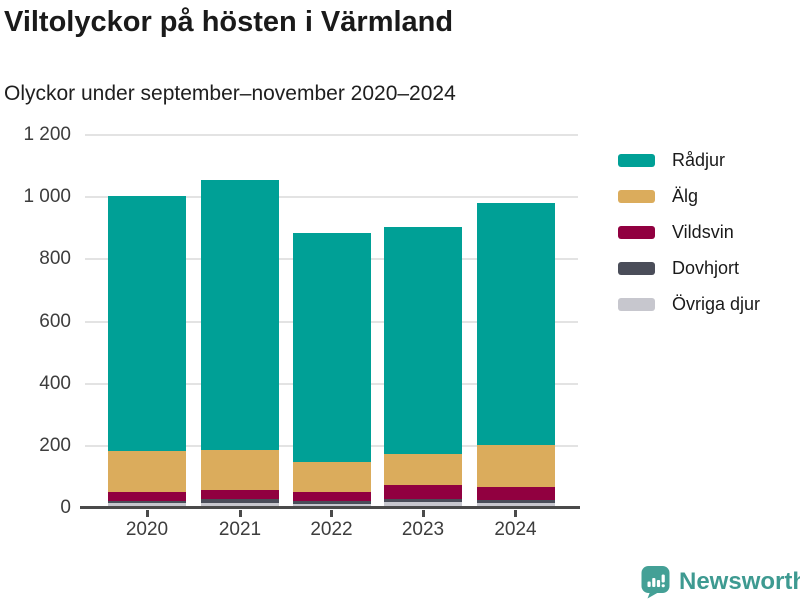 The height and width of the screenshot is (600, 800). I want to click on stacked-bar-2024, so click(515, 355).